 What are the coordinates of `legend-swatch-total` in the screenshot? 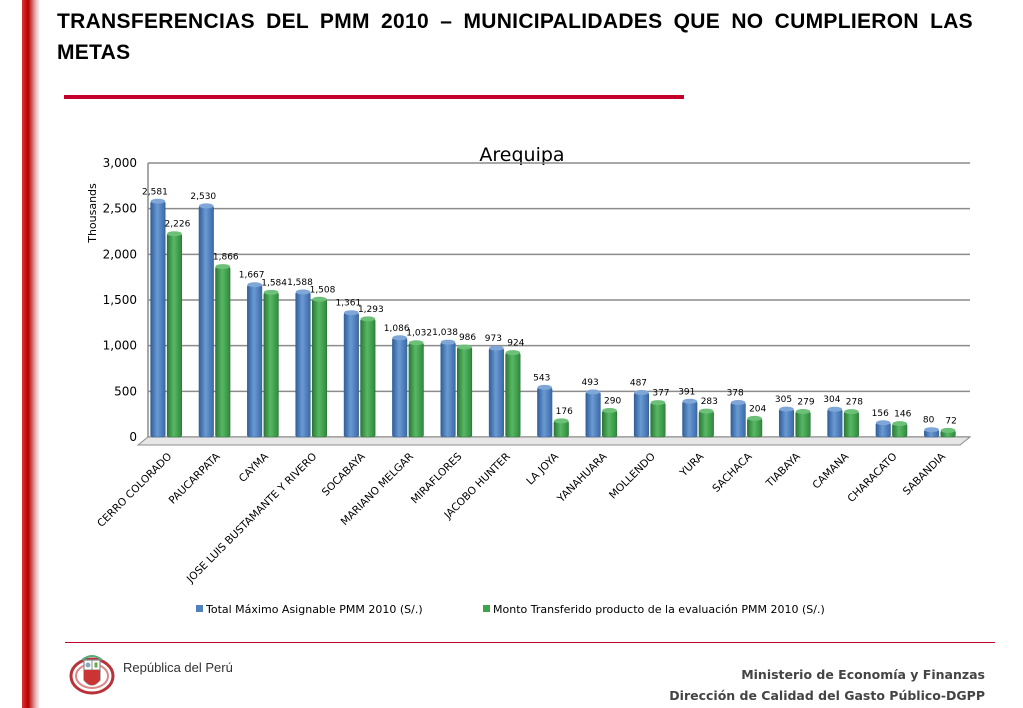 It's located at (199, 608).